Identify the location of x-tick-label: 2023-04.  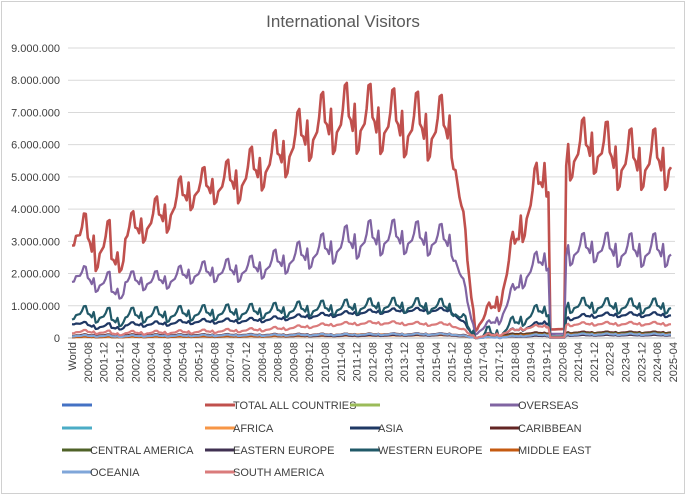
(627, 362).